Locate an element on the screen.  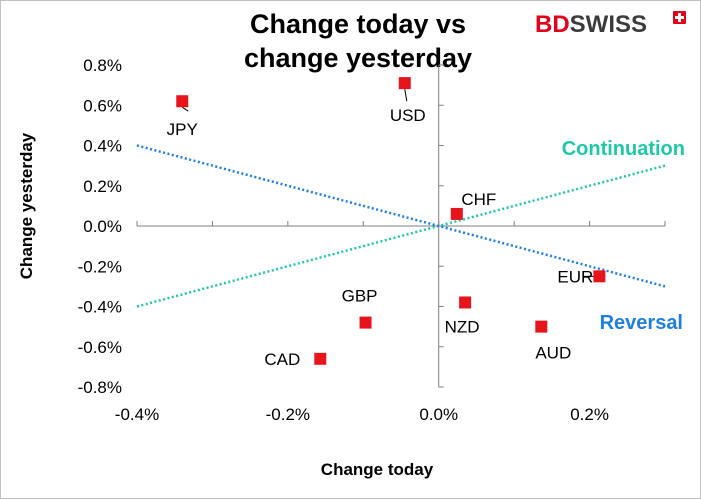
y-tick-label: -0.8% is located at coordinates (100, 387).